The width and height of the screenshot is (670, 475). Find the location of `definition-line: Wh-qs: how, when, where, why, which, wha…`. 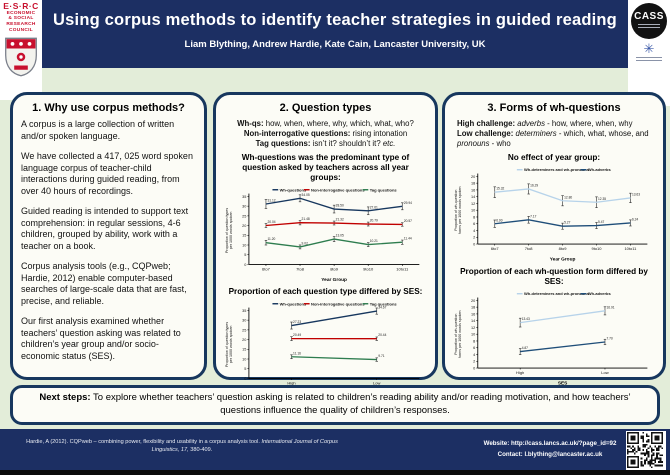

definition-line: Wh-qs: how, when, where, why, which, wha… is located at coordinates (325, 123).